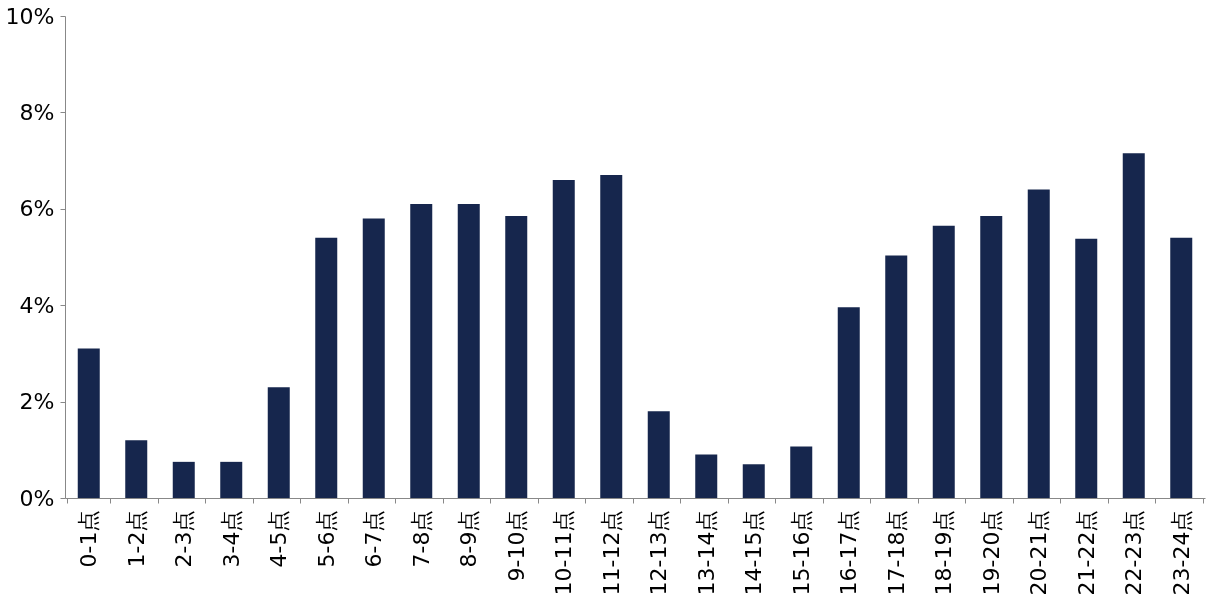 The width and height of the screenshot is (1214, 606). What do you see at coordinates (659, 552) in the screenshot?
I see `x-tick-label: 12-13点` at bounding box center [659, 552].